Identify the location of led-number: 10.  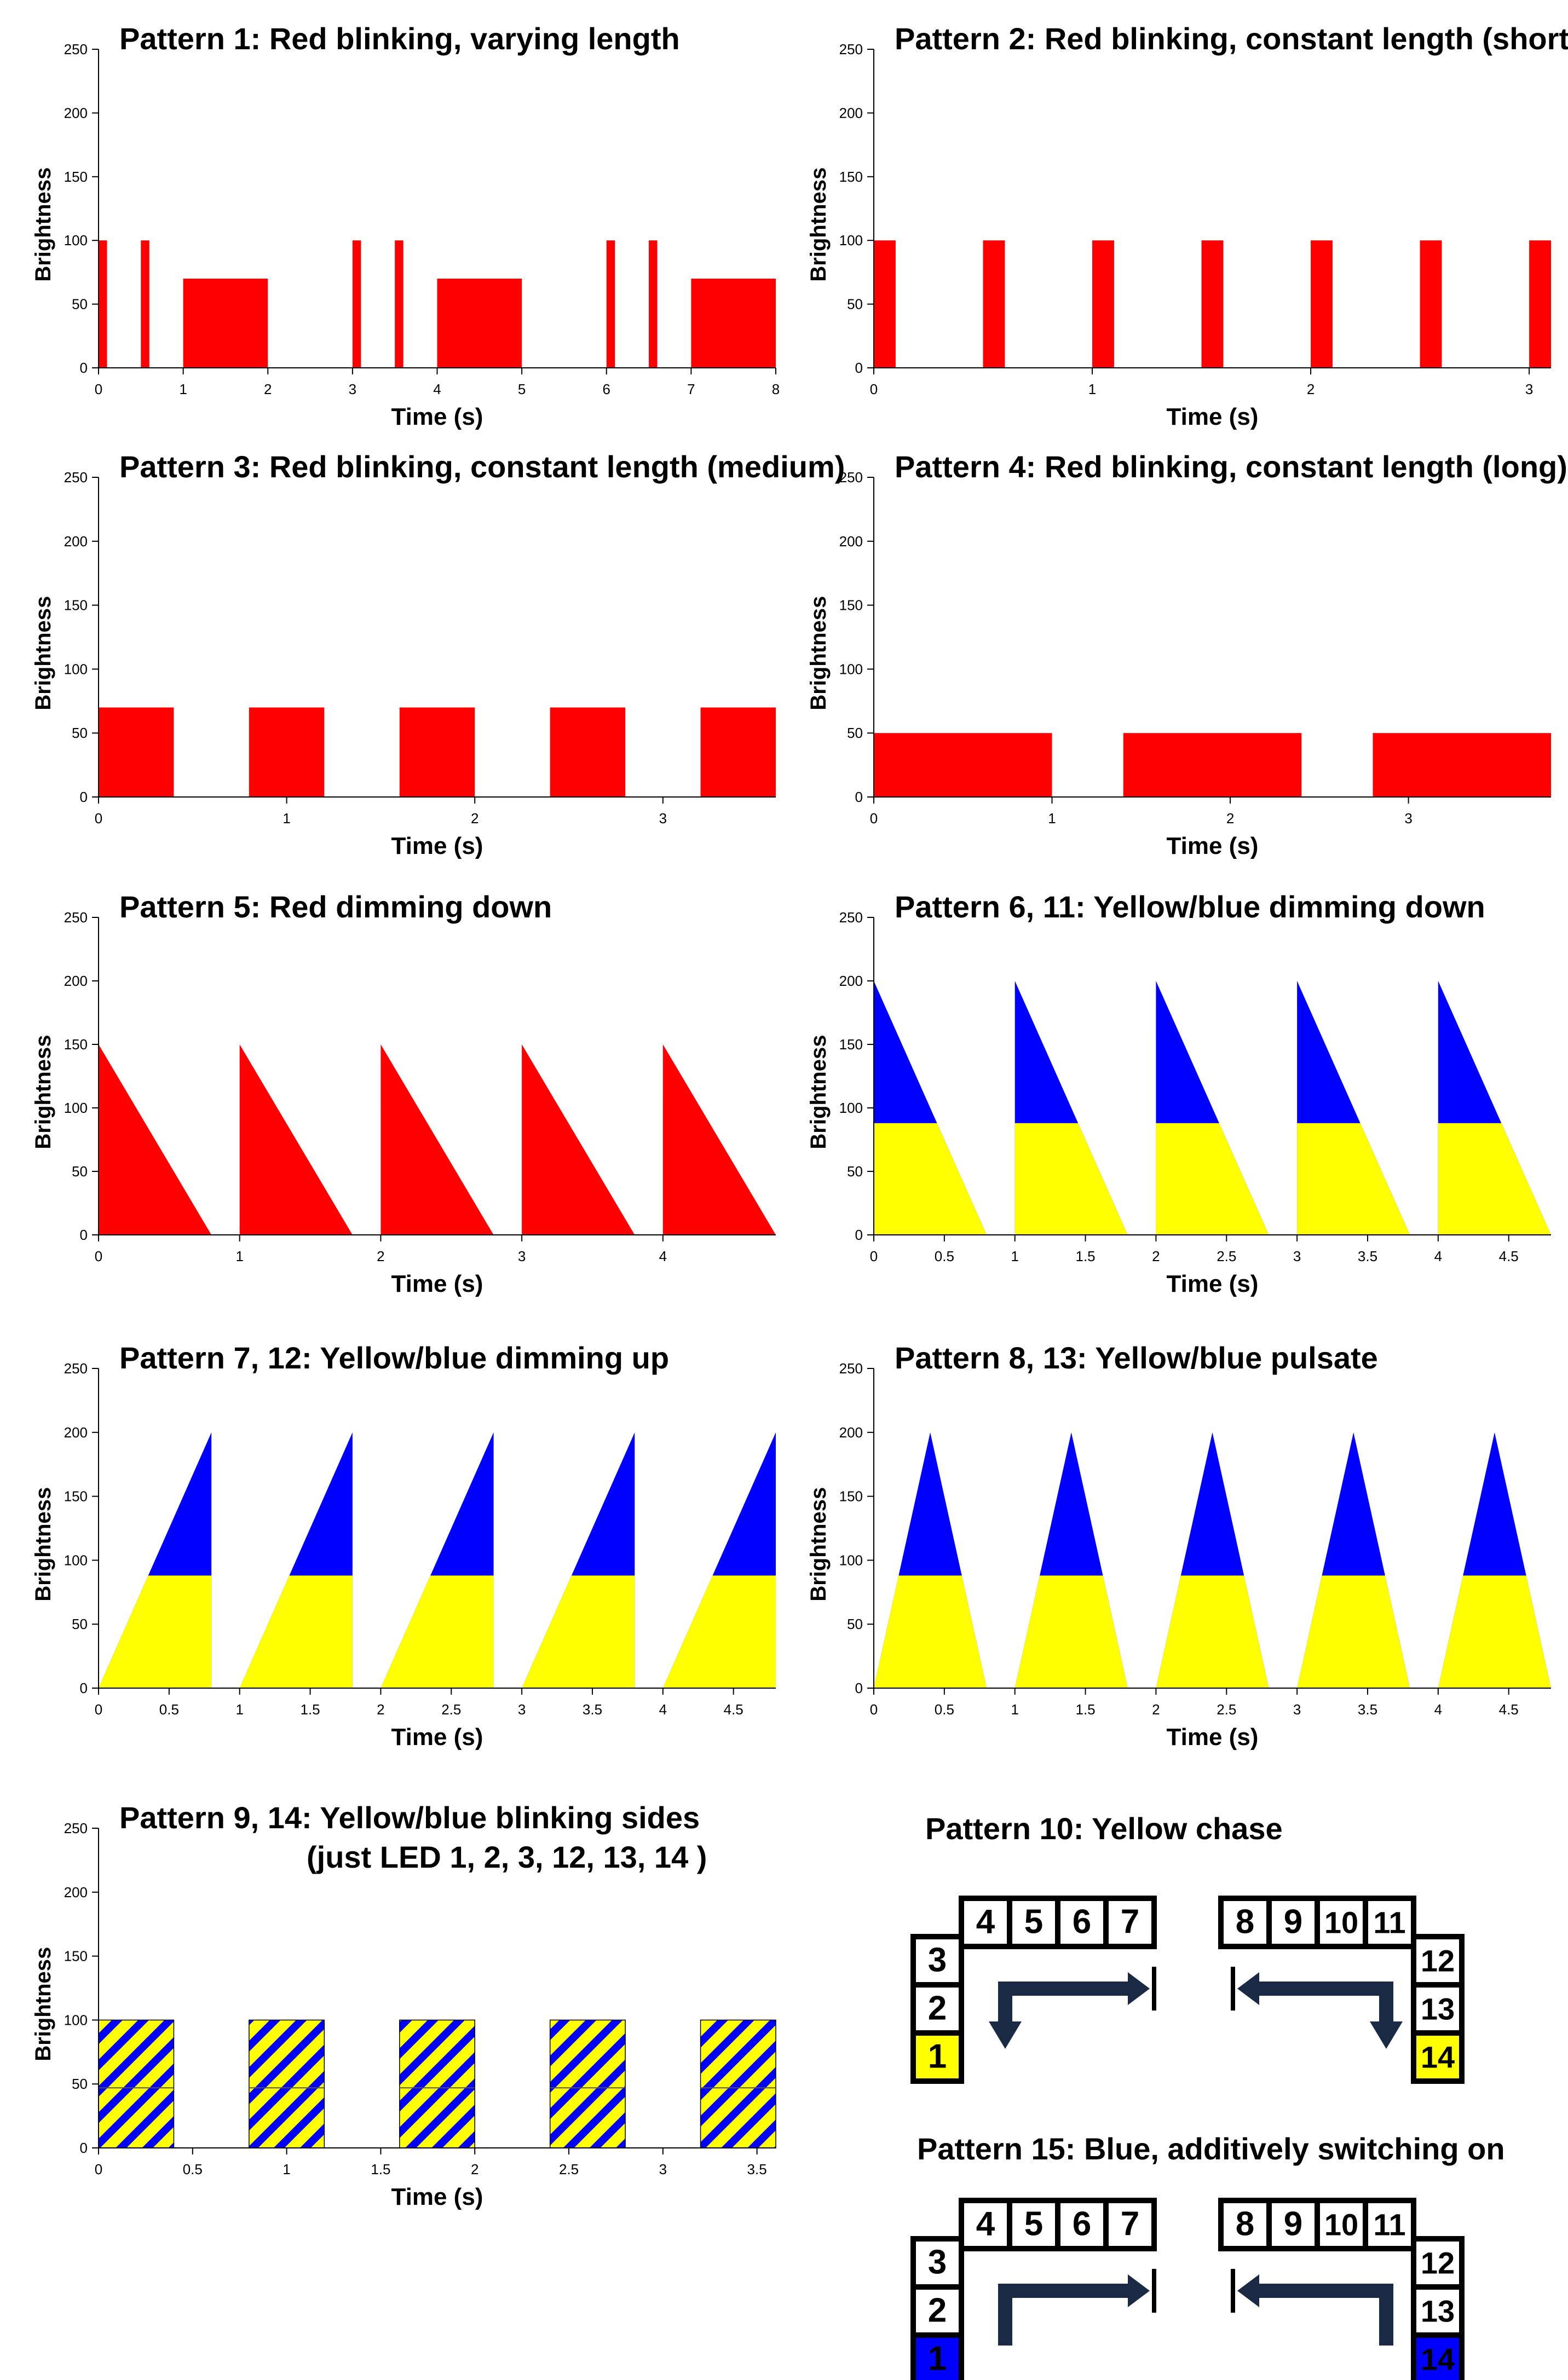
(1341, 2224).